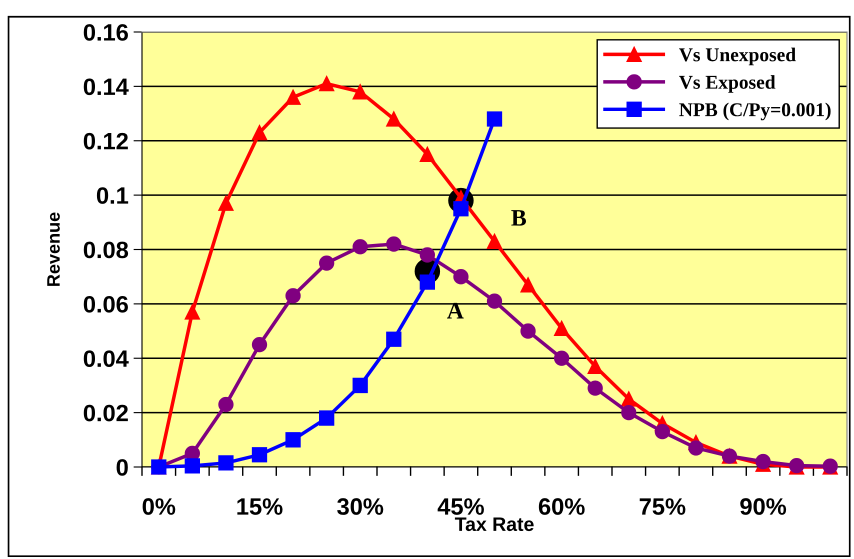 The width and height of the screenshot is (854, 559). I want to click on x-tick-label: 0%, so click(159, 506).